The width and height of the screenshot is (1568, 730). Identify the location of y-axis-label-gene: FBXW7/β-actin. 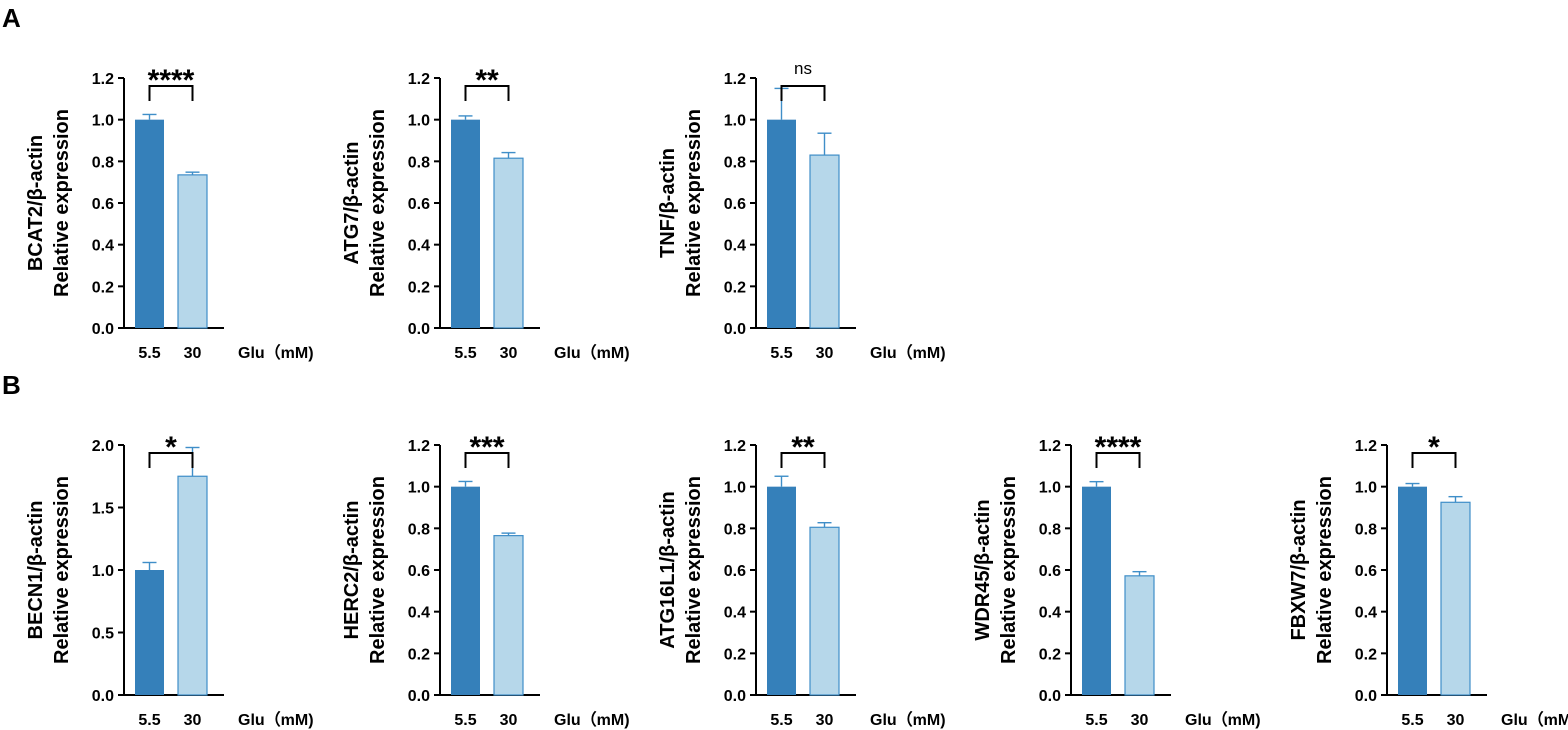
(1299, 569).